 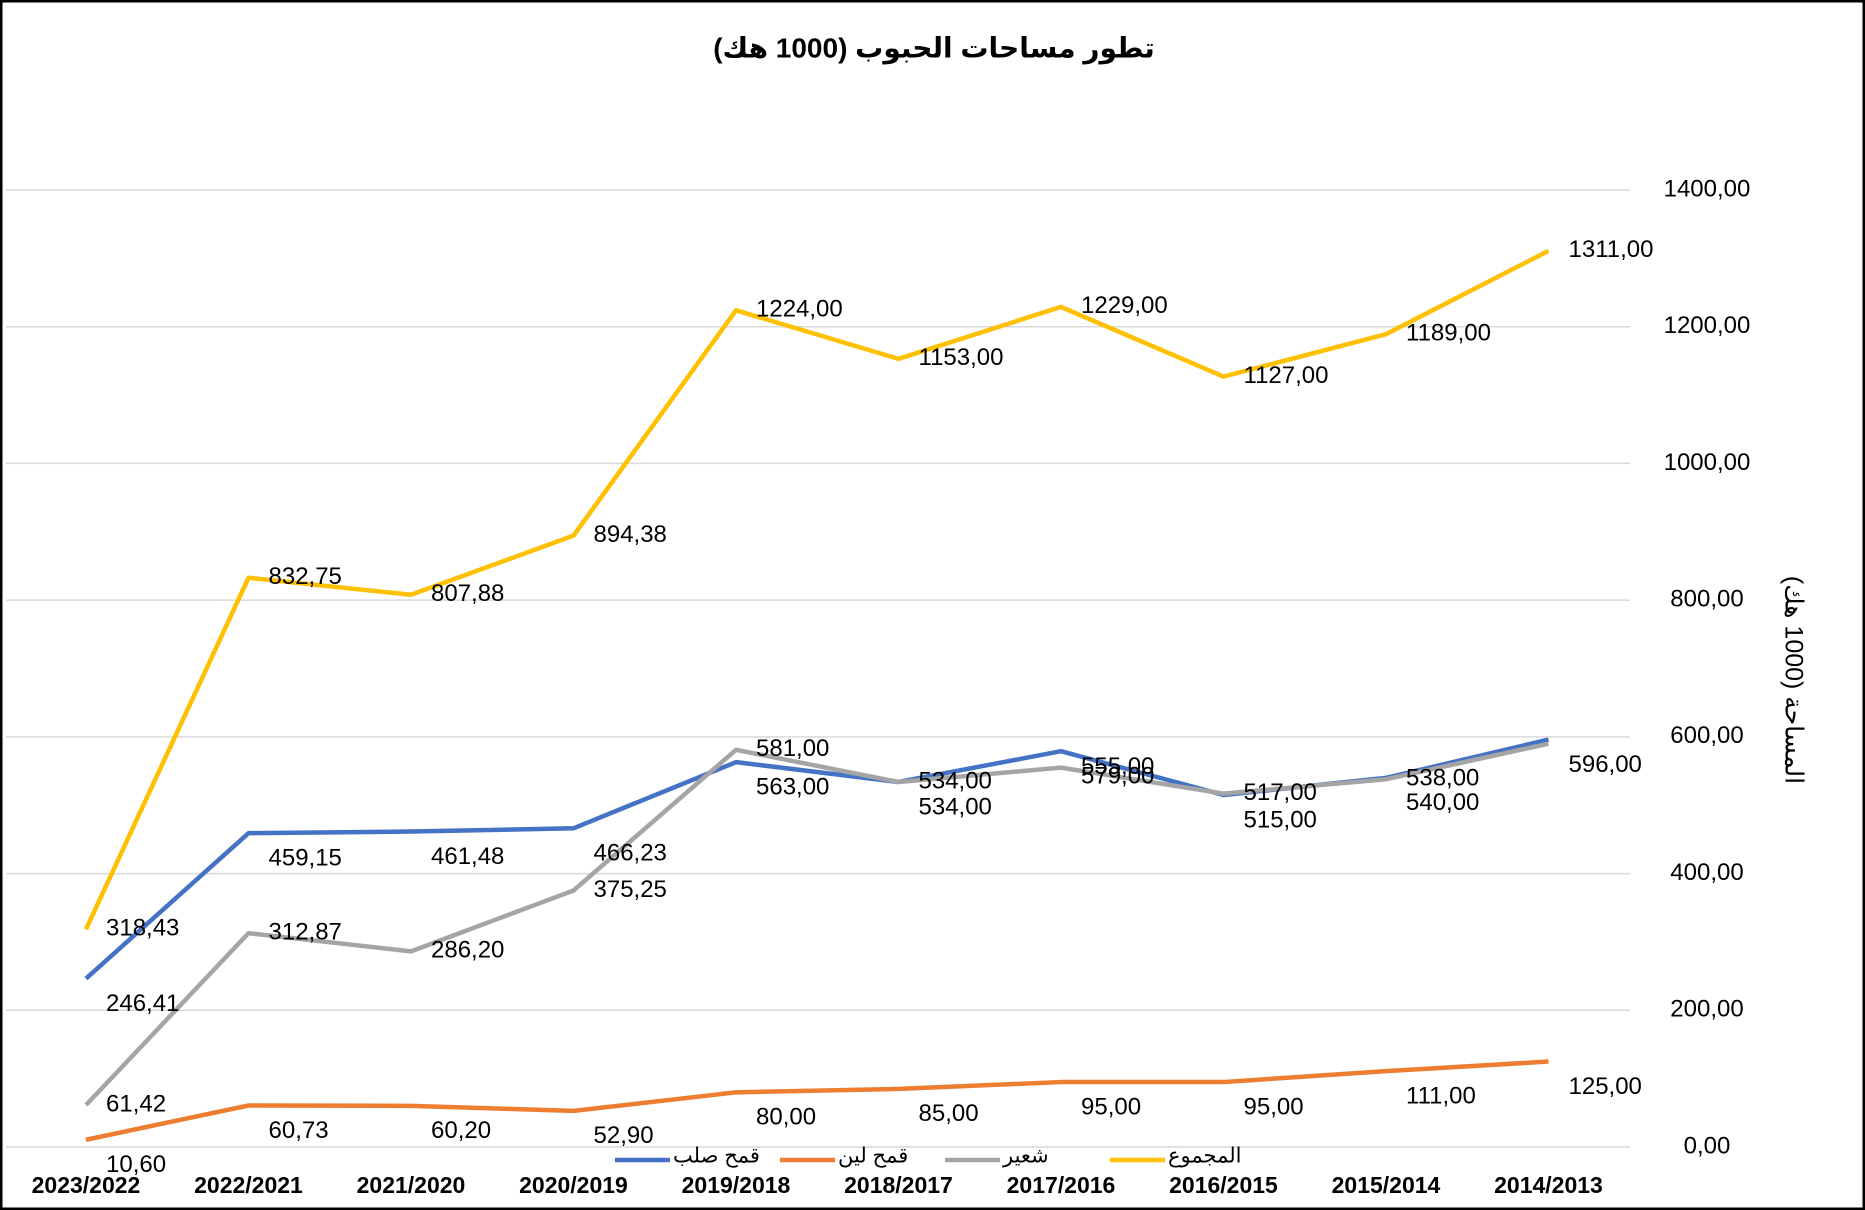 What do you see at coordinates (1548, 1185) in the screenshot?
I see `x-tick-label: 2014/2013` at bounding box center [1548, 1185].